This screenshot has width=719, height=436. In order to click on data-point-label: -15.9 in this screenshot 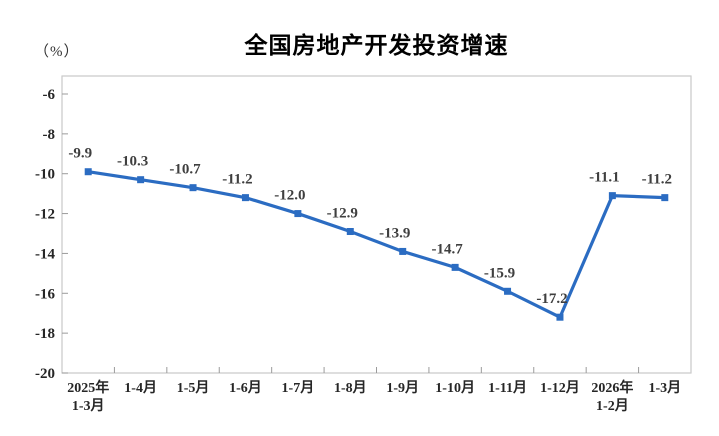, I will do `click(499, 273)`.